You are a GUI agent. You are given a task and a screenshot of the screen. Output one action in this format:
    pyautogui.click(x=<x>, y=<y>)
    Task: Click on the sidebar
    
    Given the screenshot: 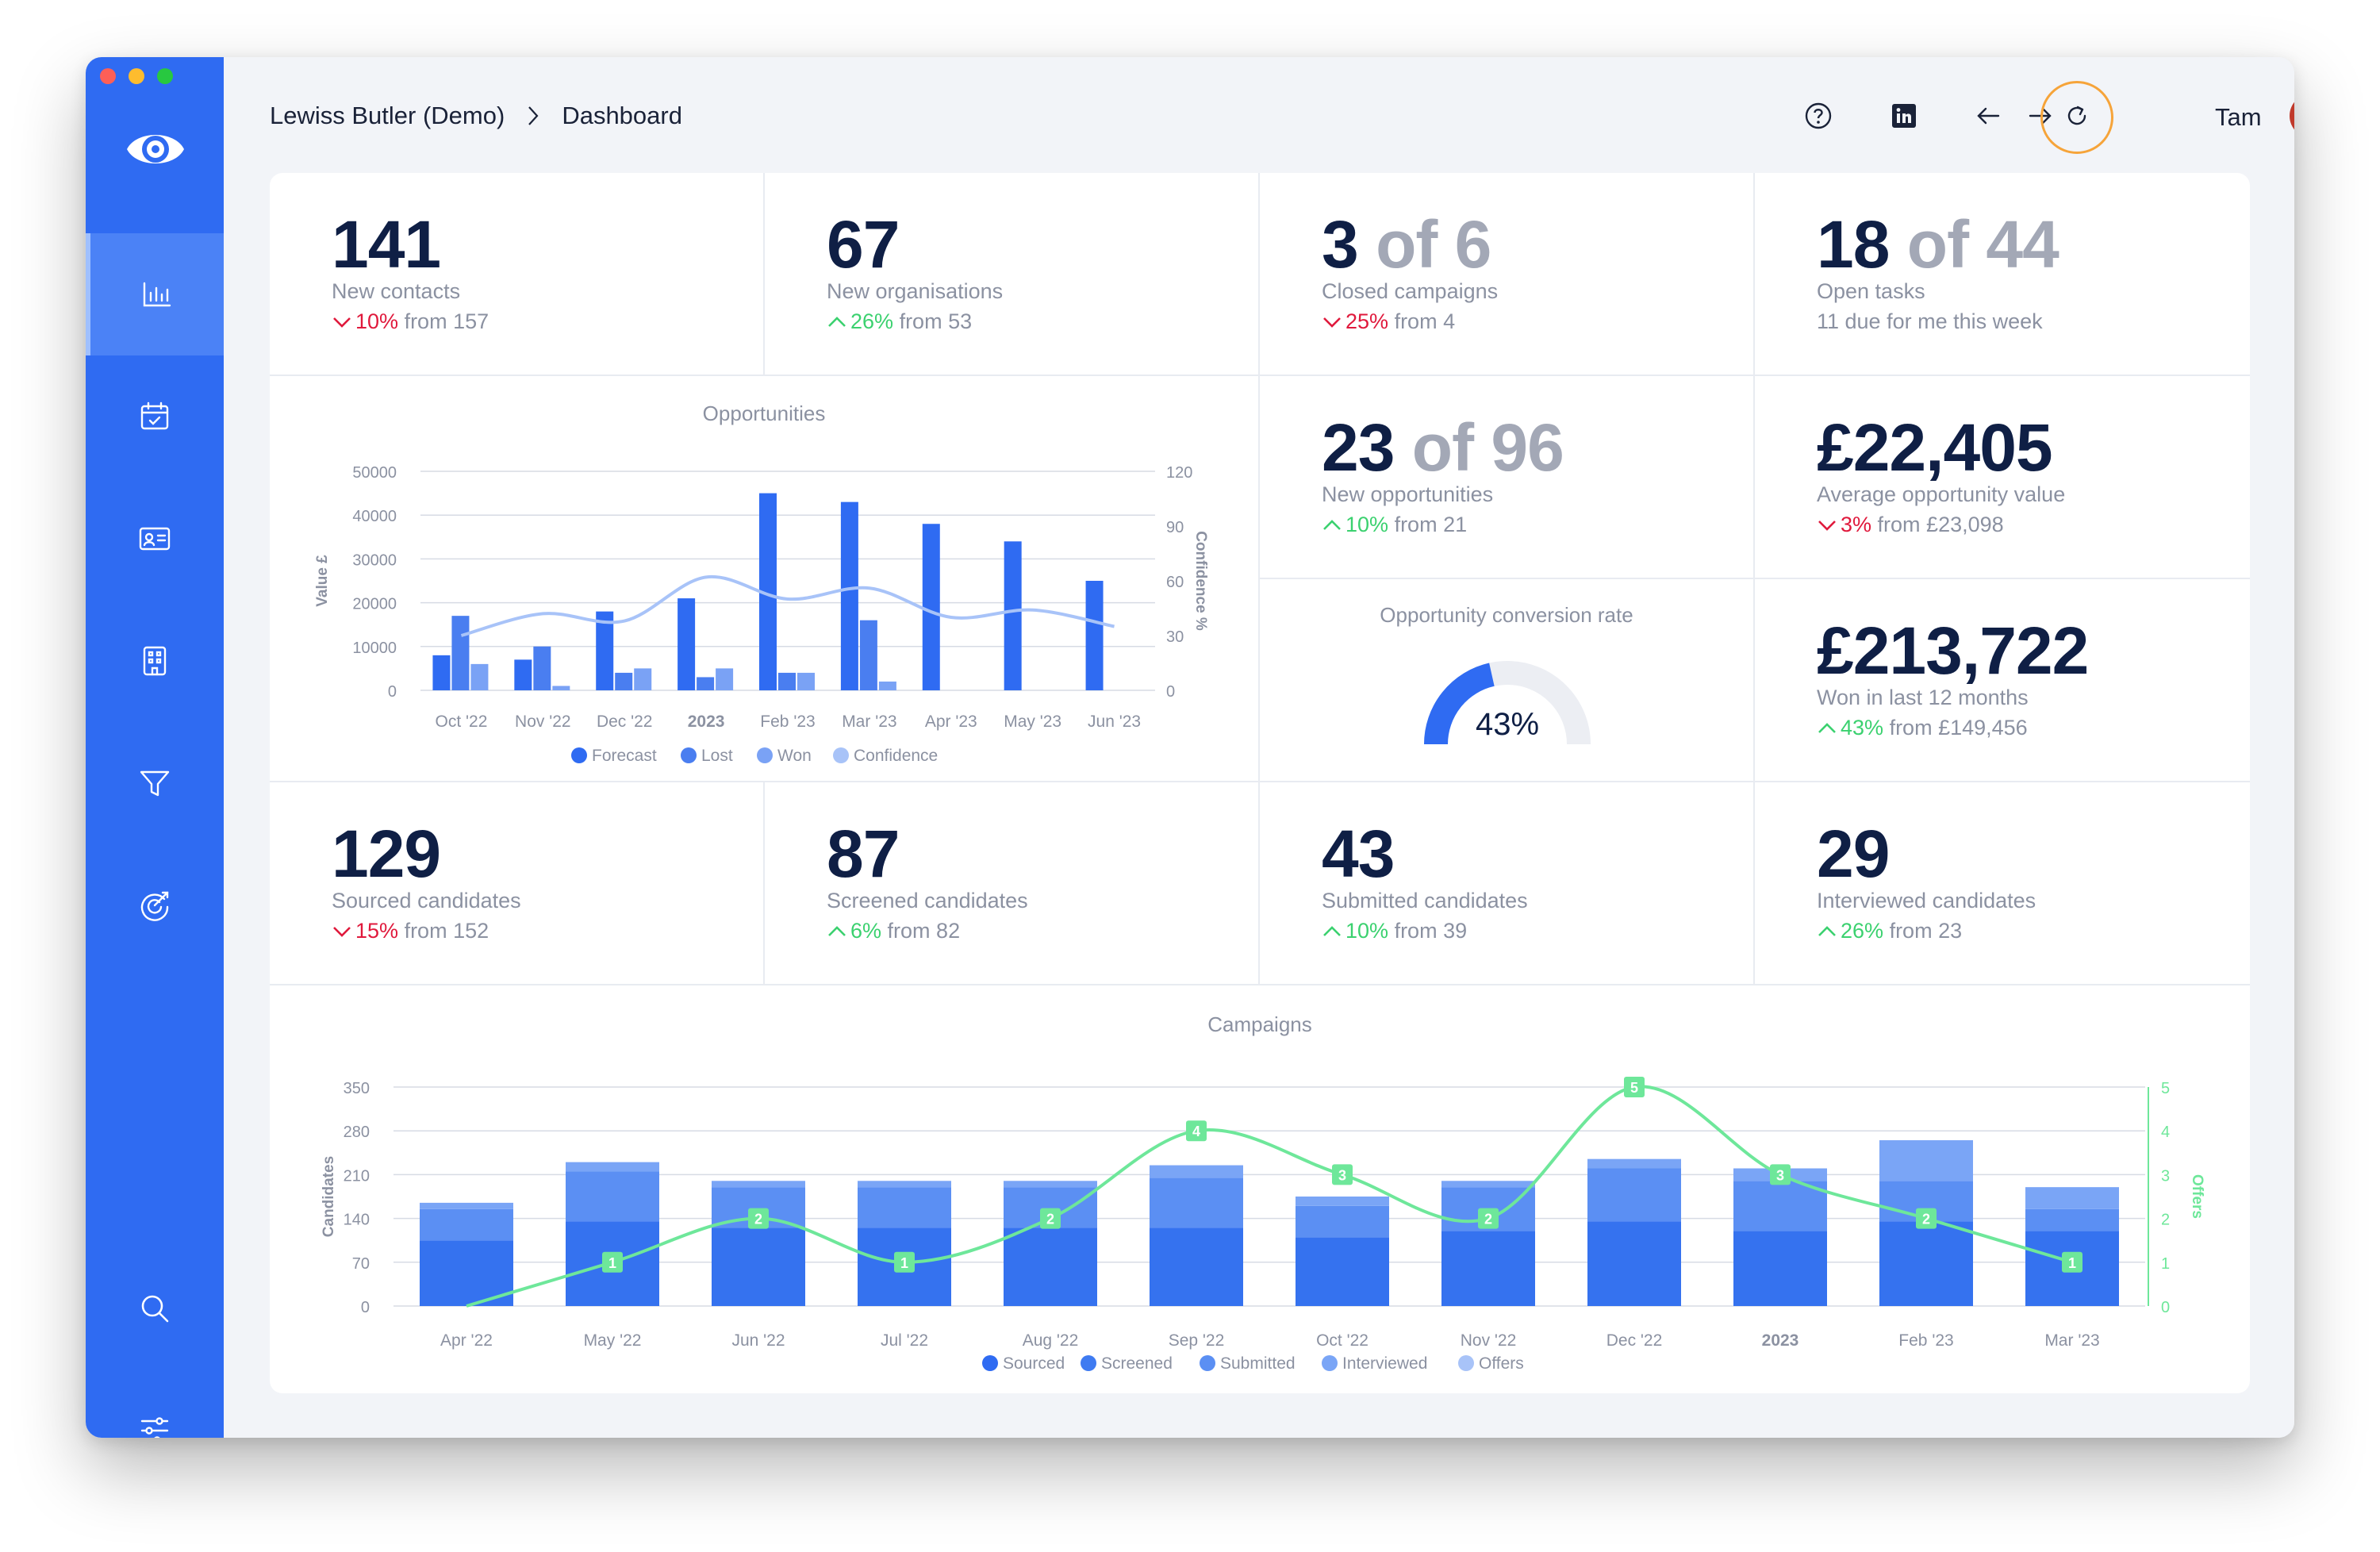 What is the action you would take?
    pyautogui.click(x=155, y=747)
    